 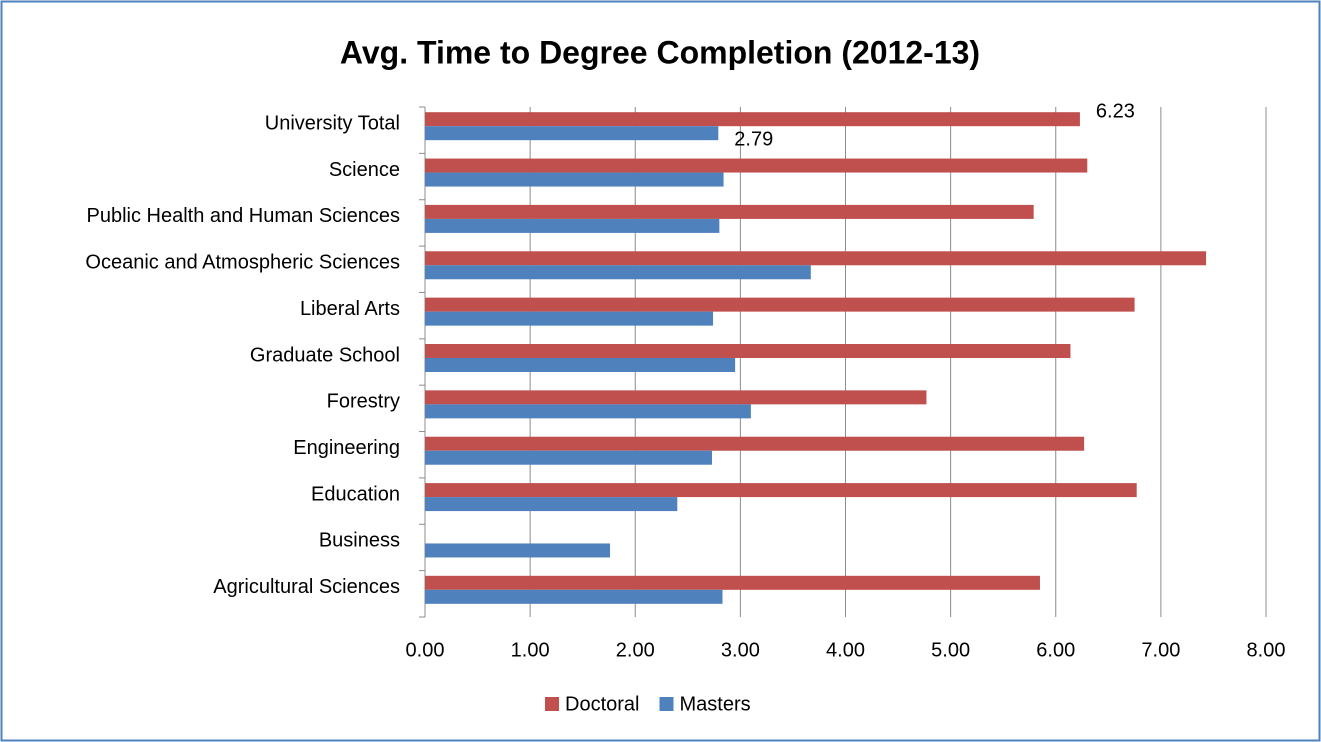 I want to click on x-tick-label: 1.00, so click(x=530, y=650).